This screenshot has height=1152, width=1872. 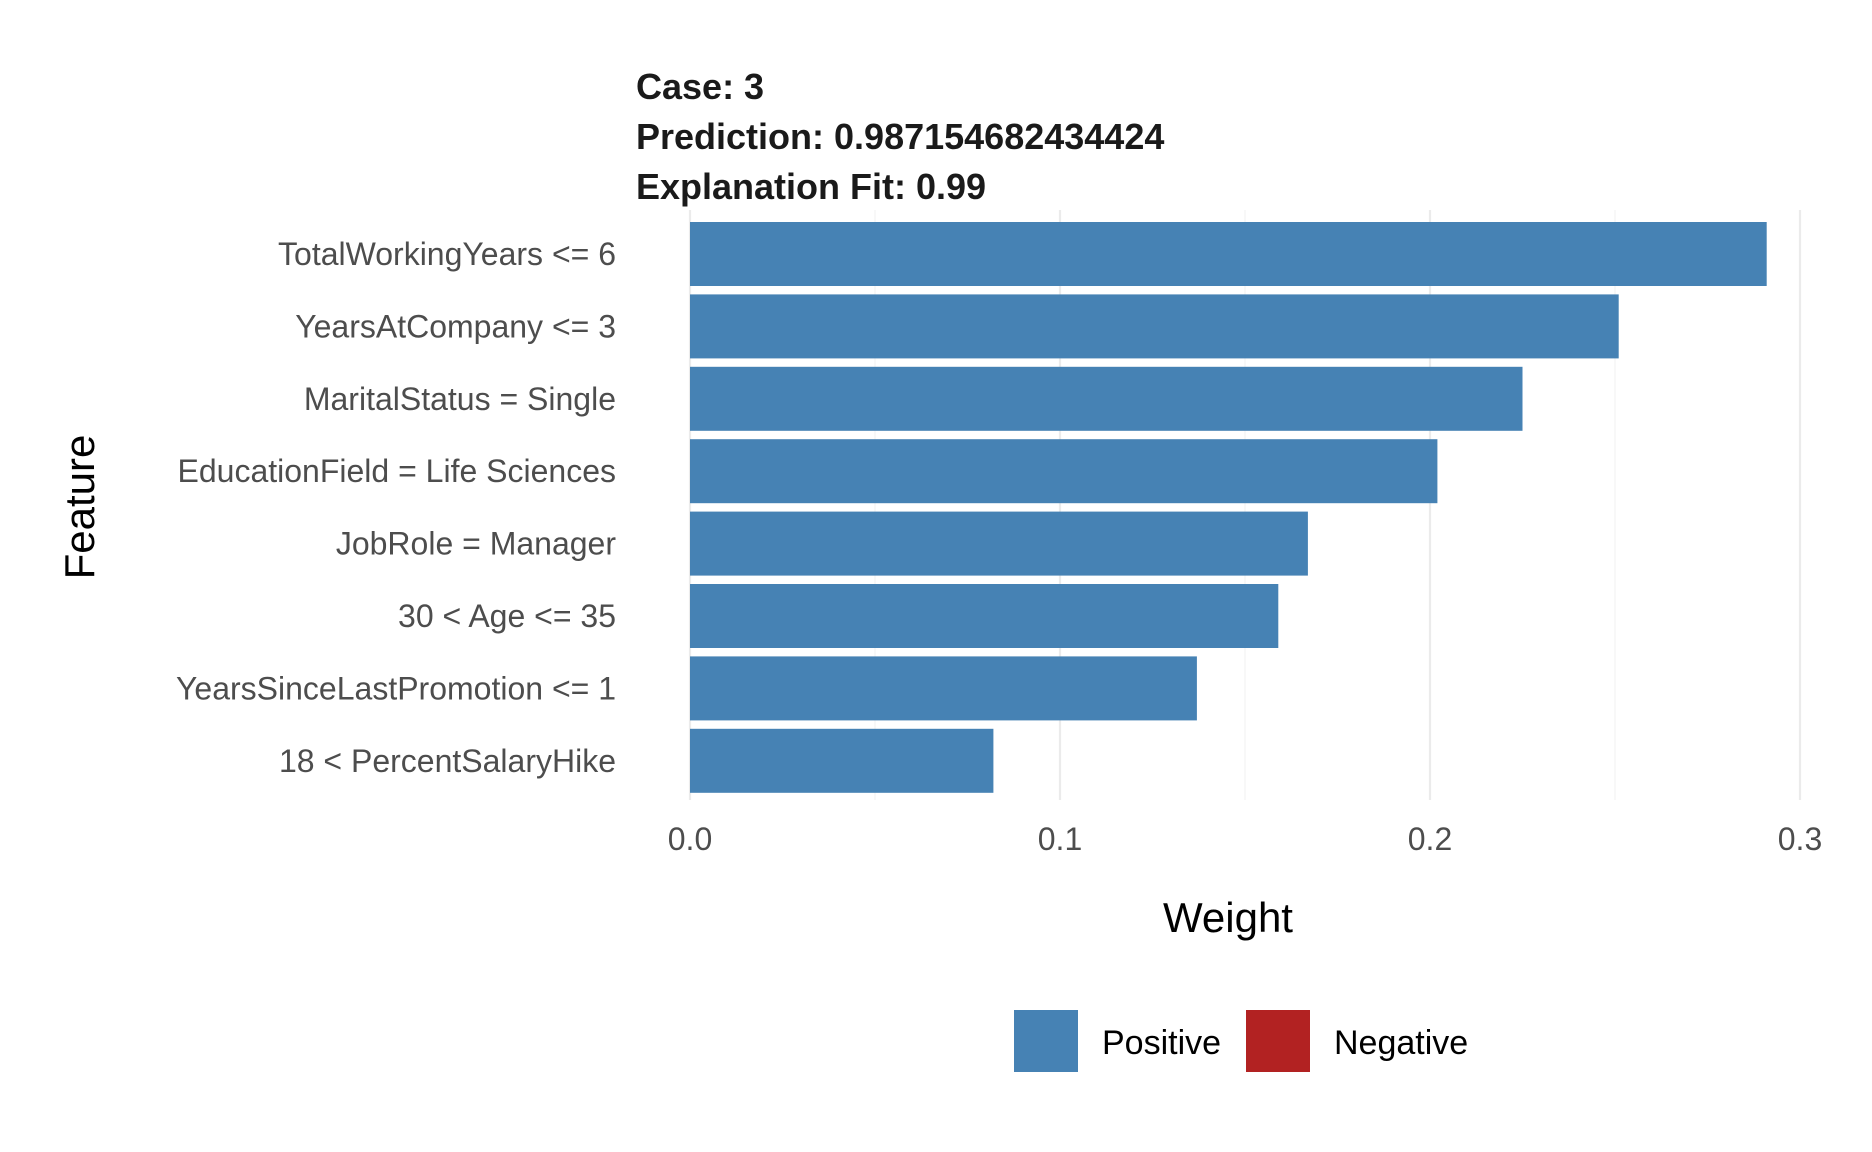 I want to click on y-tick-label: 30 < Age <= 35, so click(x=507, y=616).